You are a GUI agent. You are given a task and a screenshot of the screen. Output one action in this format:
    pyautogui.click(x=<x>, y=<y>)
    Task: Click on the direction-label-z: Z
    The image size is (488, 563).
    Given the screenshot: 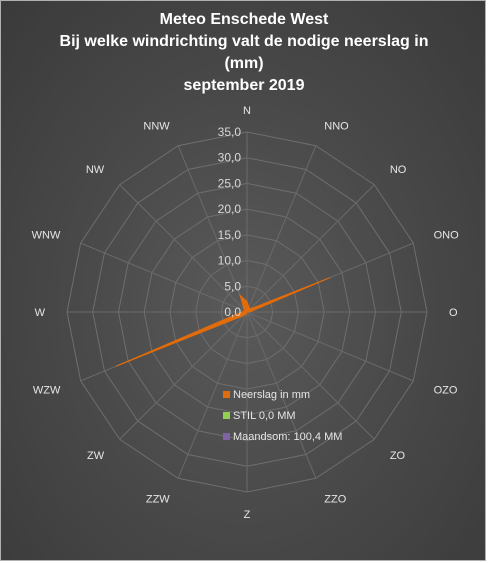 What is the action you would take?
    pyautogui.click(x=247, y=515)
    